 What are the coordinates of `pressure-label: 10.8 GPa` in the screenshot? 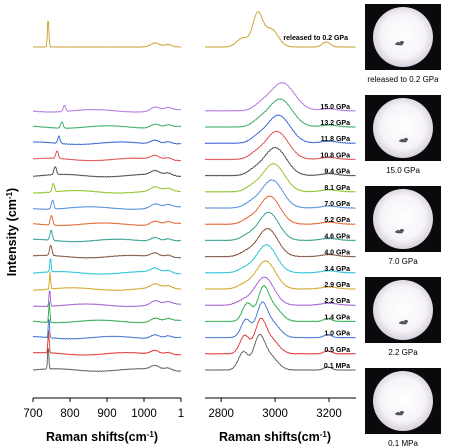 It's located at (335, 155).